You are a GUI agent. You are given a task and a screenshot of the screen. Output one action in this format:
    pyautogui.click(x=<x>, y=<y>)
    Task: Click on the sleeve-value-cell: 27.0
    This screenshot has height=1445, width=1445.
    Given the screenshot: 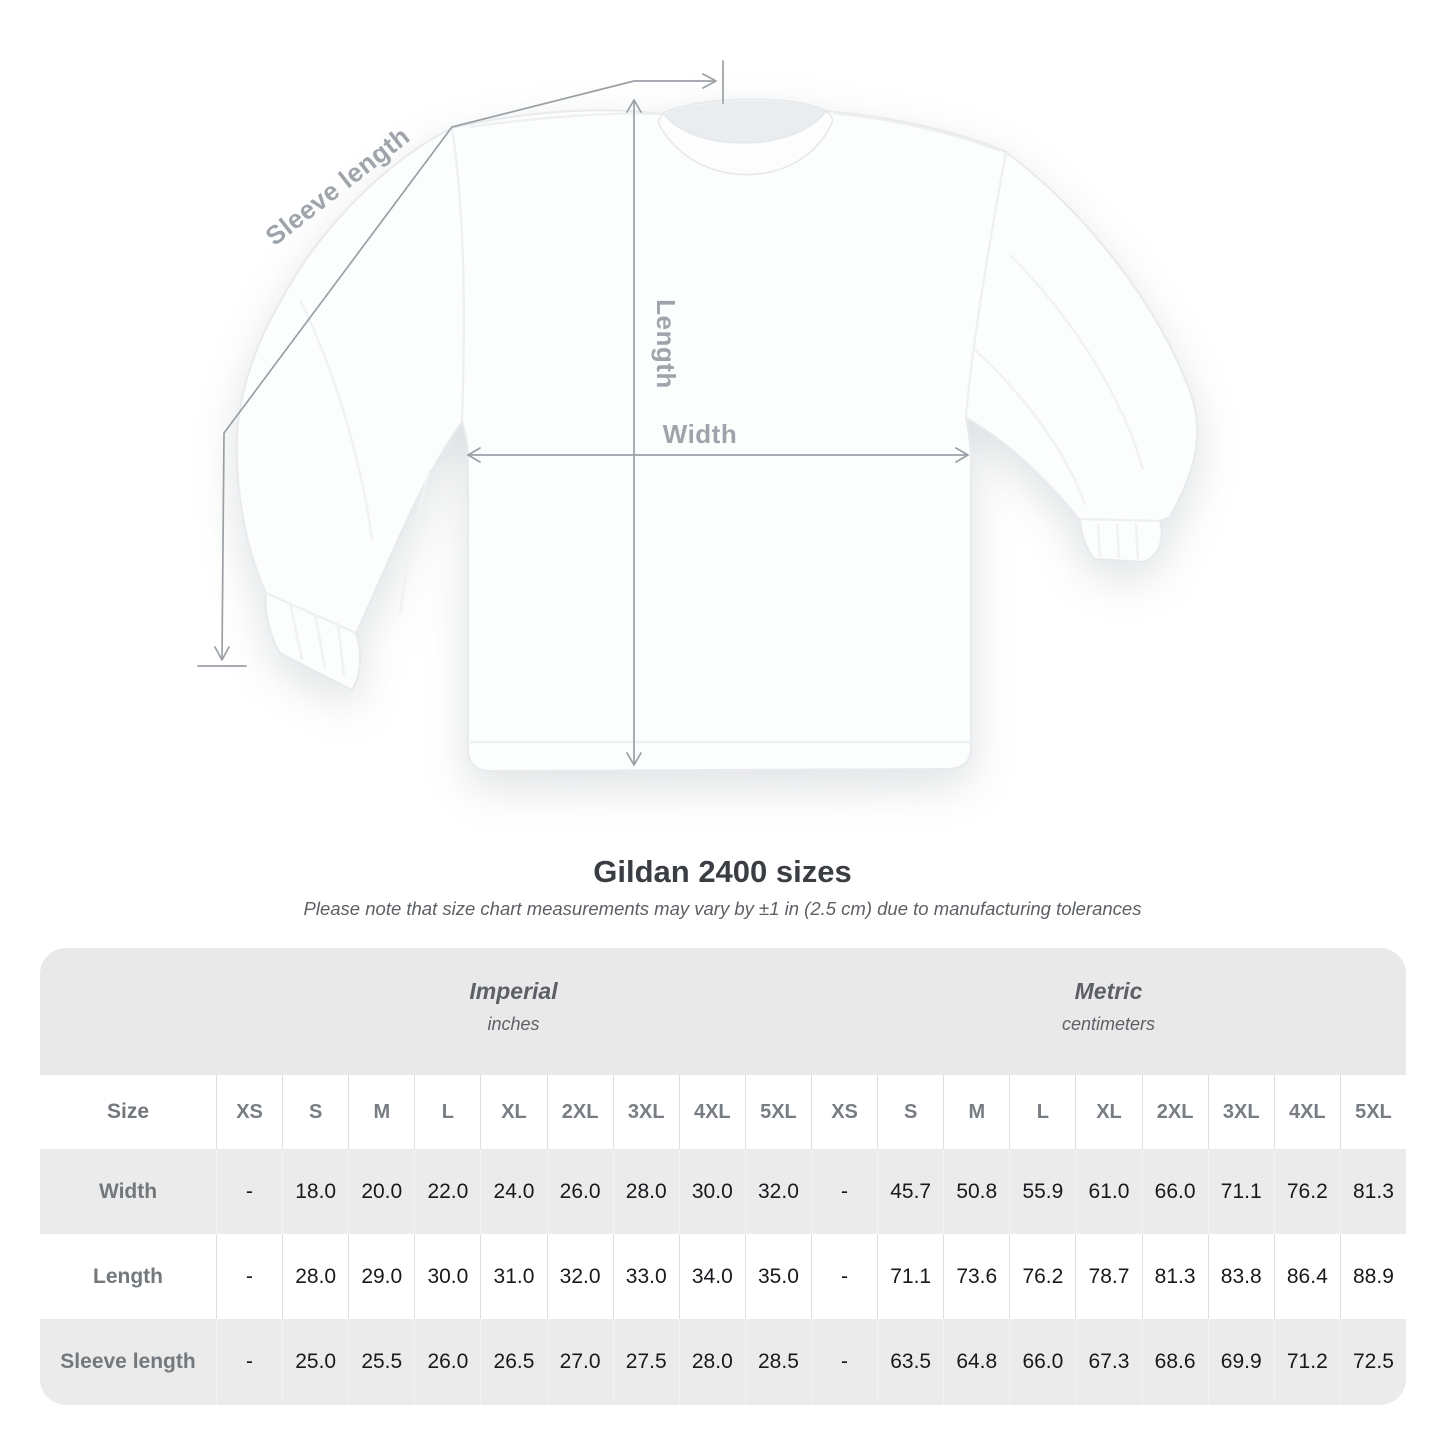 What is the action you would take?
    pyautogui.click(x=579, y=1362)
    